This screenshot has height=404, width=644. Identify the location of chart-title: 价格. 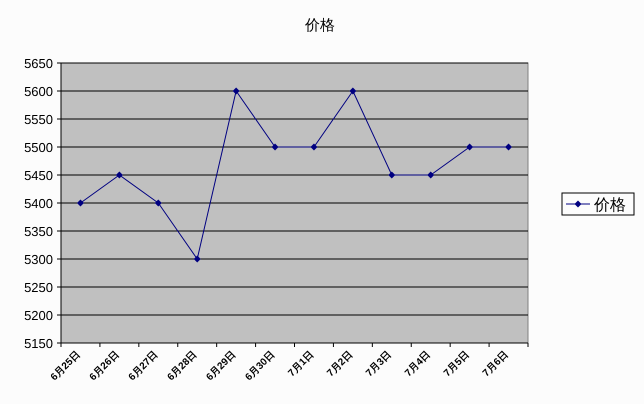
(319, 25).